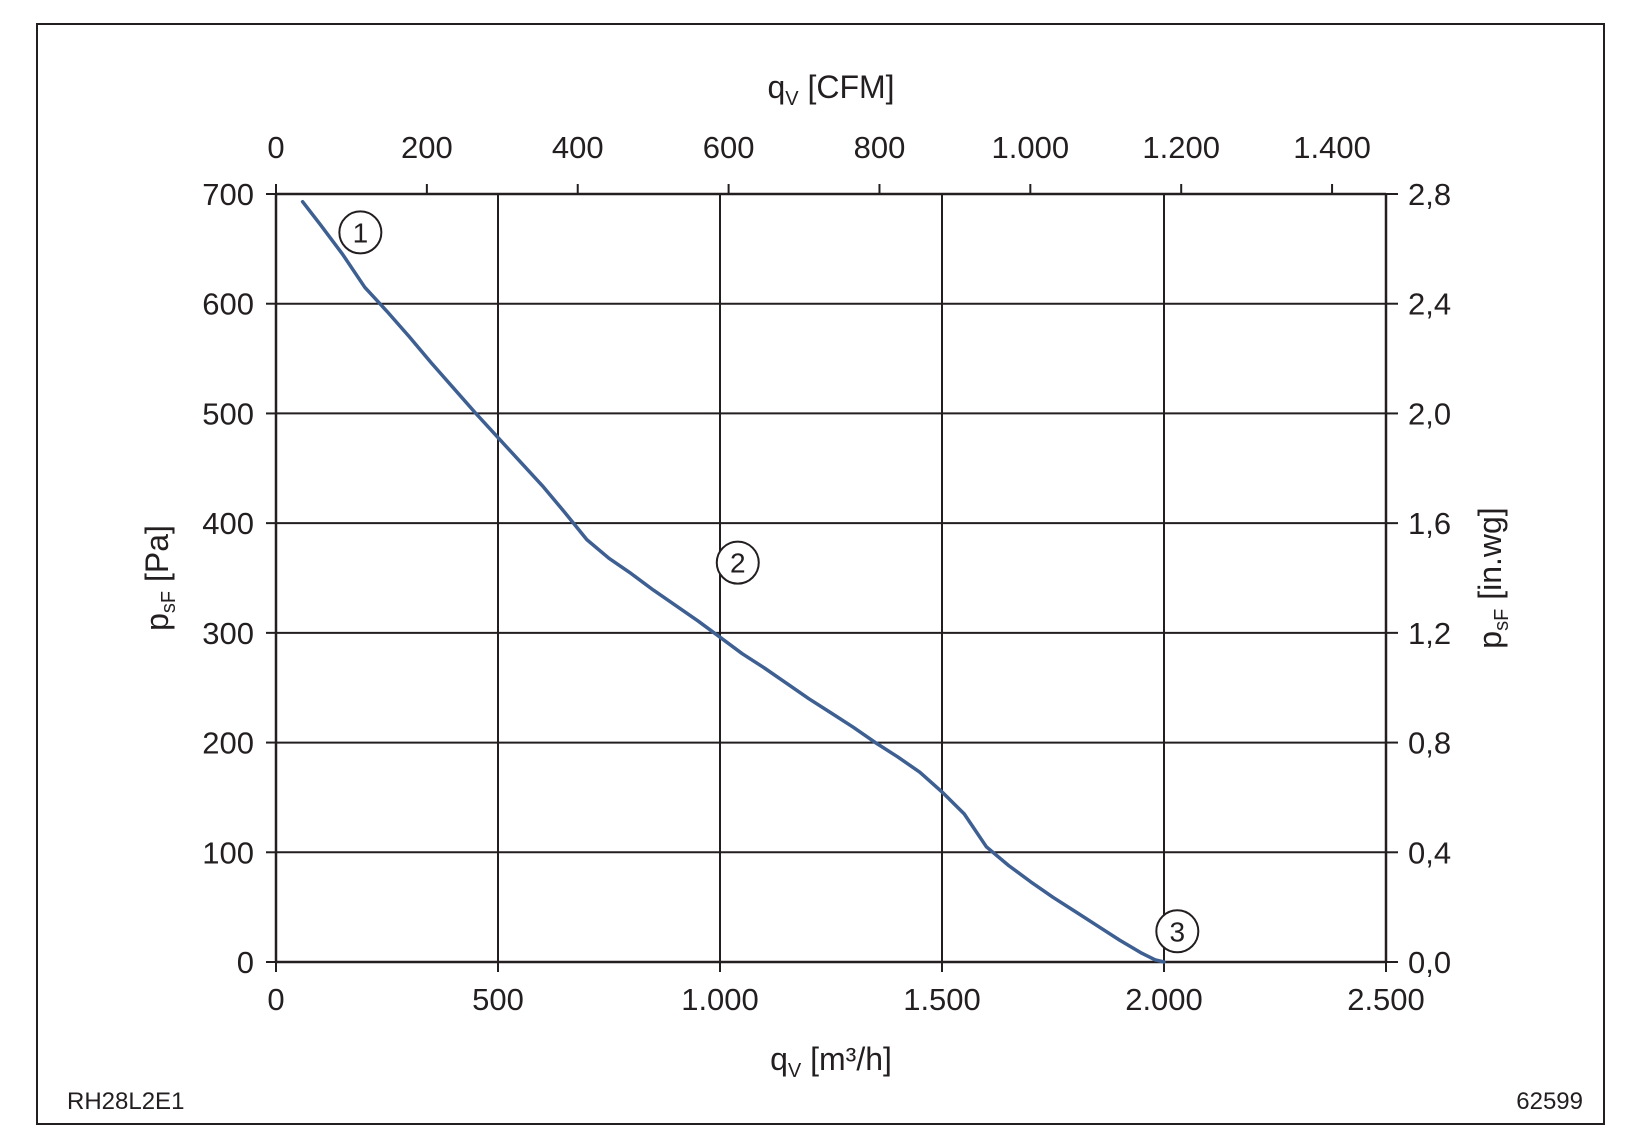 Image resolution: width=1641 pixels, height=1136 pixels. Describe the element at coordinates (275, 999) in the screenshot. I see `x-tick-label: 0` at that location.